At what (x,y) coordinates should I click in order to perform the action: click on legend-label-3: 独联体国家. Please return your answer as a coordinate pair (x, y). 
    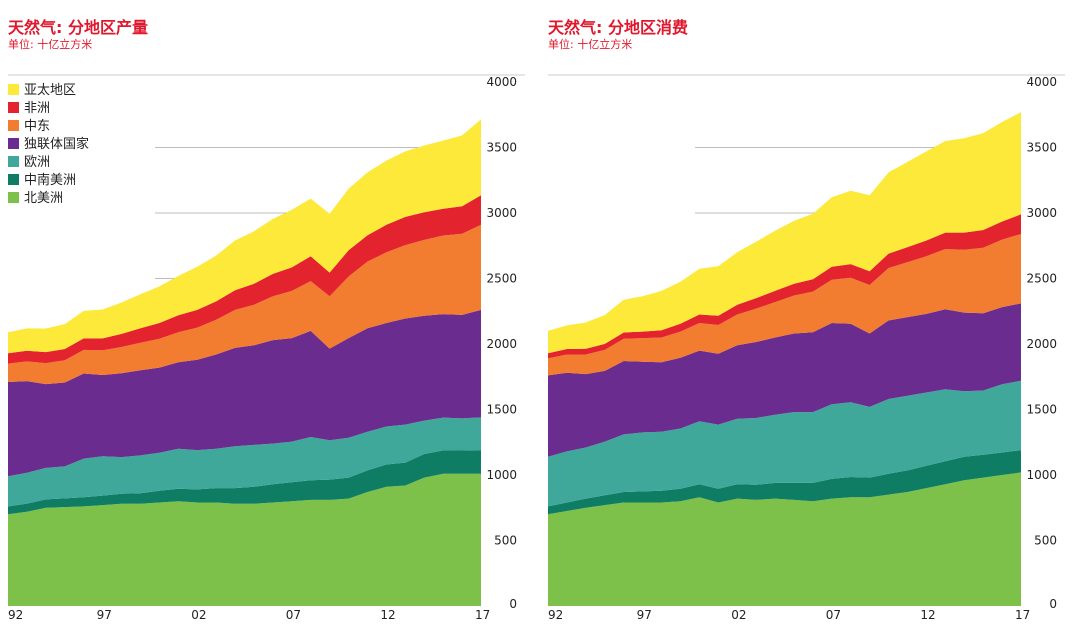
    Looking at the image, I should click on (56, 144).